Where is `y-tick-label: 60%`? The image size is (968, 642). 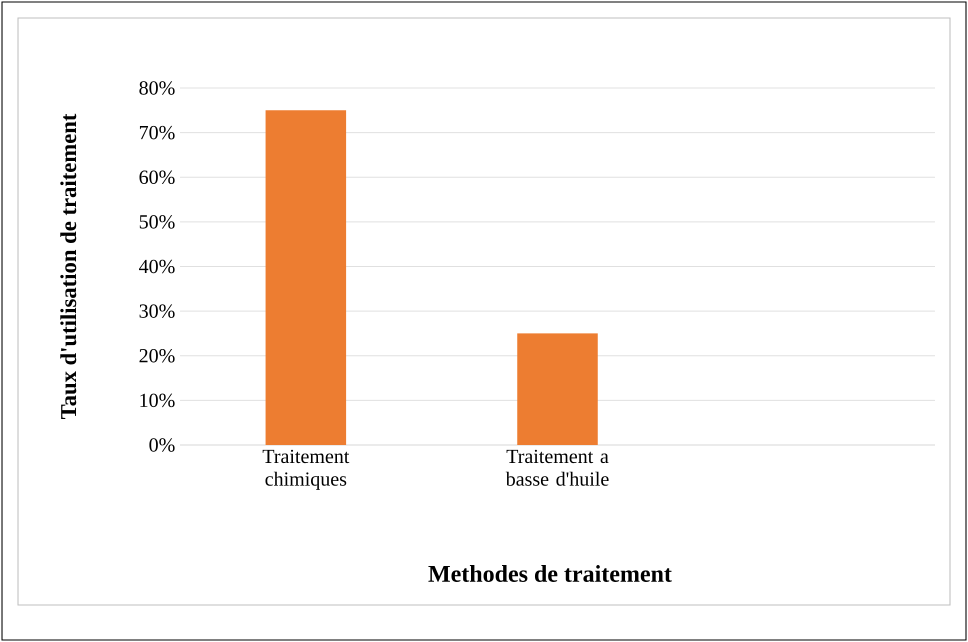
y-tick-label: 60% is located at coordinates (157, 177).